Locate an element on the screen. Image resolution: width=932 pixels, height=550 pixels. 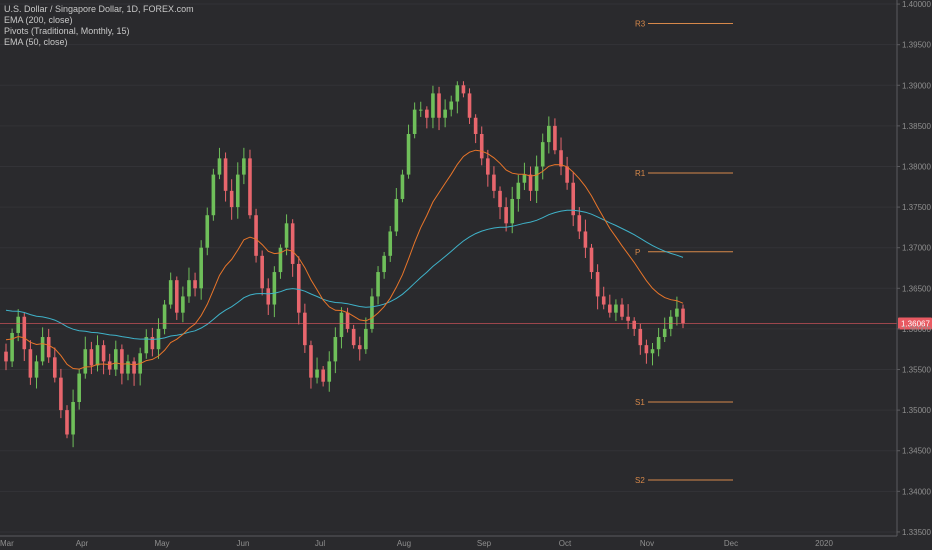
legend-ema200: EMA (200, close) is located at coordinates (38, 20).